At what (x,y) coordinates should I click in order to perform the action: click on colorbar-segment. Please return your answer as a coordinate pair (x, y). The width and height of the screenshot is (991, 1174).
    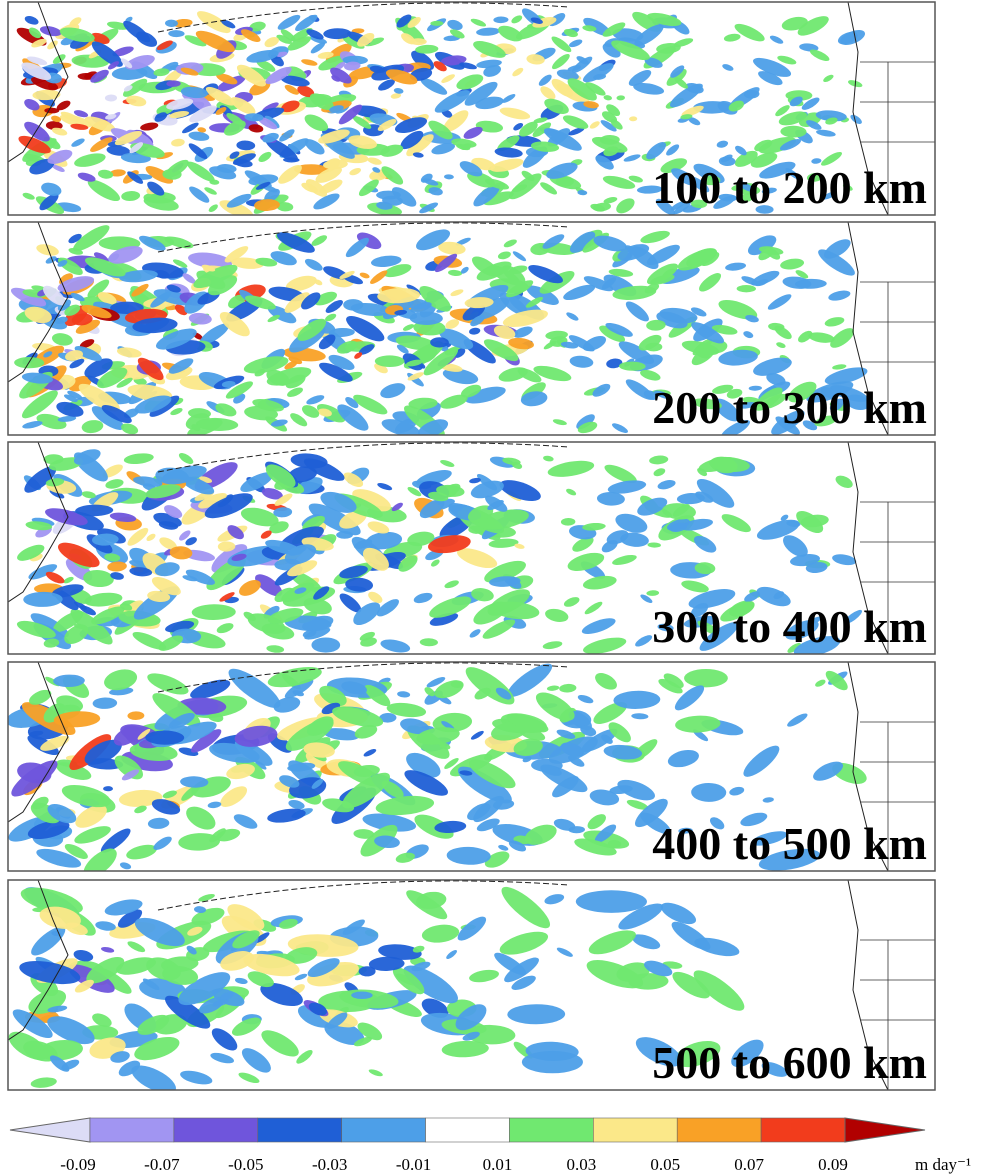
    Looking at the image, I should click on (635, 1130).